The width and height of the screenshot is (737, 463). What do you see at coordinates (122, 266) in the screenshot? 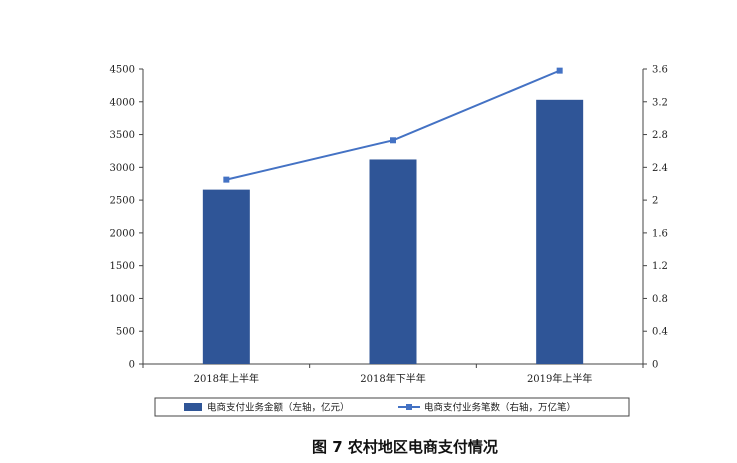
I see `left-tick-label: 1500` at bounding box center [122, 266].